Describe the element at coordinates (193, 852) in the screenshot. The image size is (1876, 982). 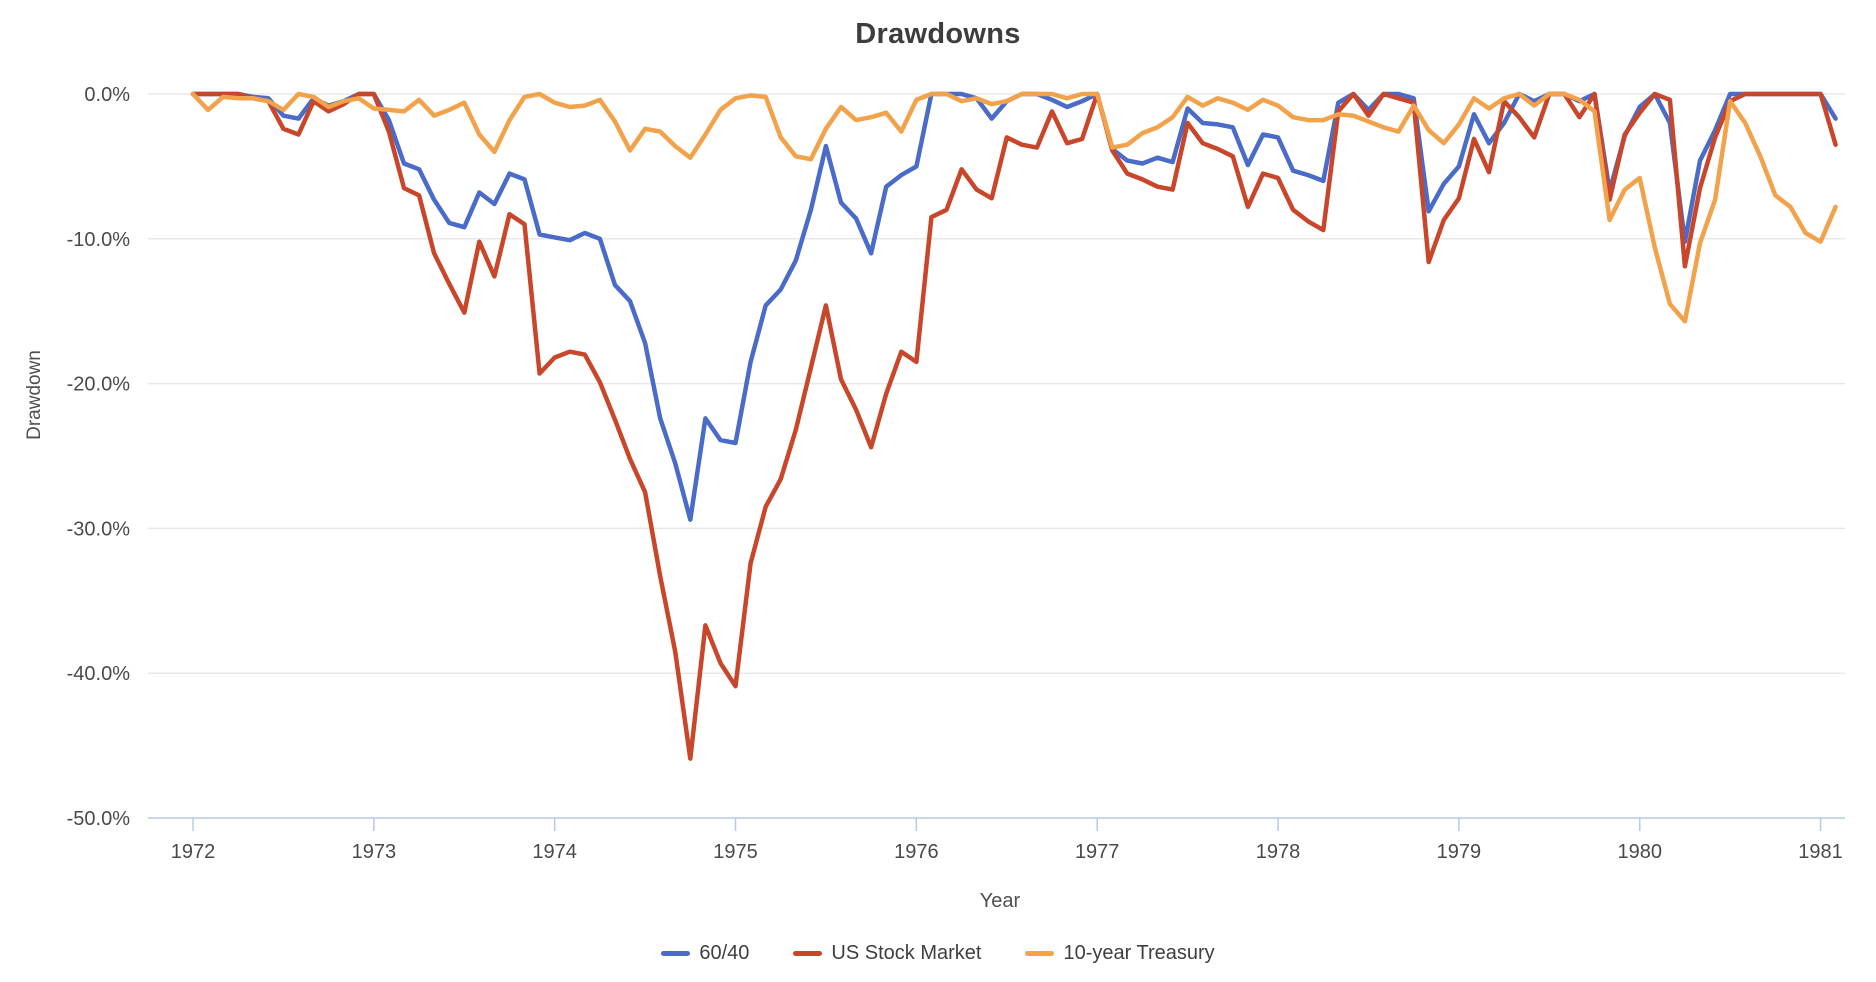
I see `x-tick-label: 1972` at that location.